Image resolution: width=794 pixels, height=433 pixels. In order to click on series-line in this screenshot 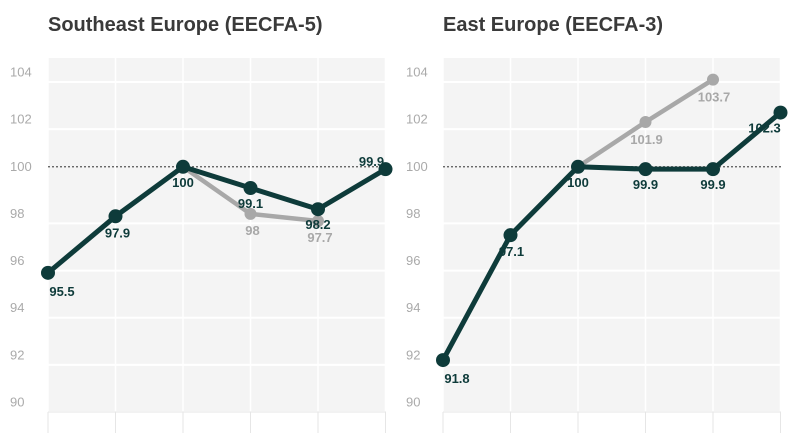, I will do `click(216, 220)`.